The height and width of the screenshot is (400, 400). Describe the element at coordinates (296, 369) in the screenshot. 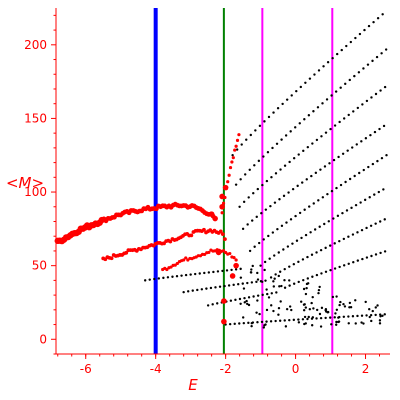

I see `x-tick-label: 0` at that location.